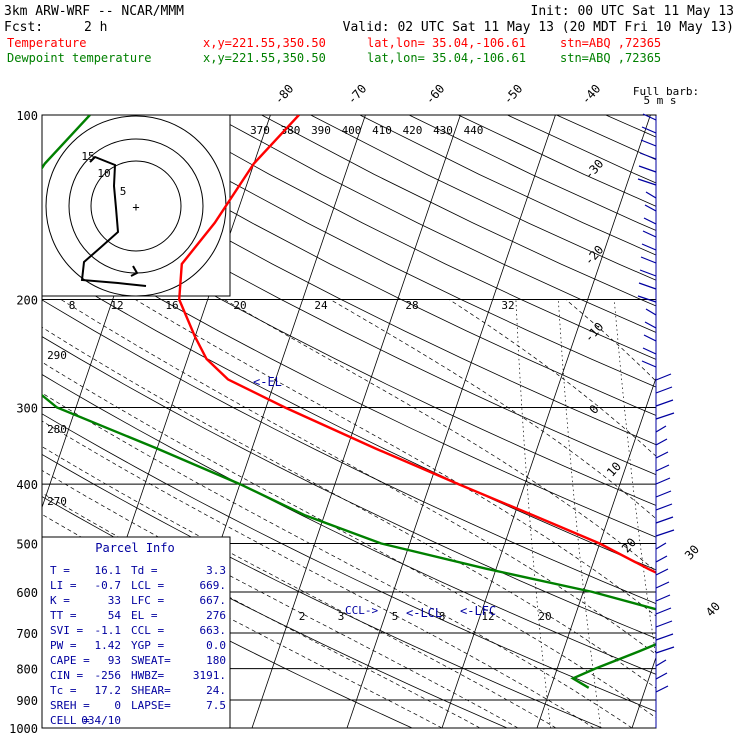 The width and height of the screenshot is (740, 740). Describe the element at coordinates (216, 615) in the screenshot. I see `parcel-value: 276` at that location.